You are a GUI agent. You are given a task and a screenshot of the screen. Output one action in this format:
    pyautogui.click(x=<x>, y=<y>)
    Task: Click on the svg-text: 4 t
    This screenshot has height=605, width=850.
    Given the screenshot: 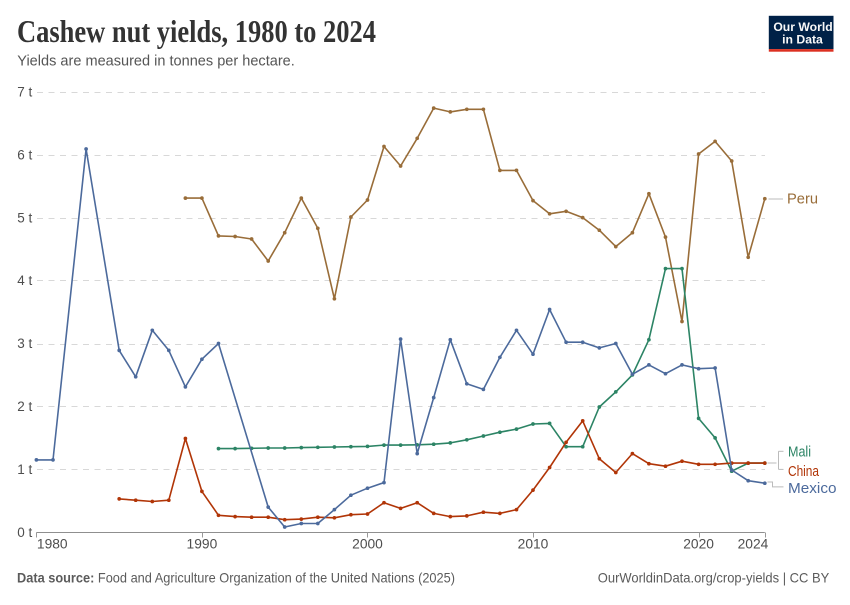 What is the action you would take?
    pyautogui.click(x=24, y=280)
    